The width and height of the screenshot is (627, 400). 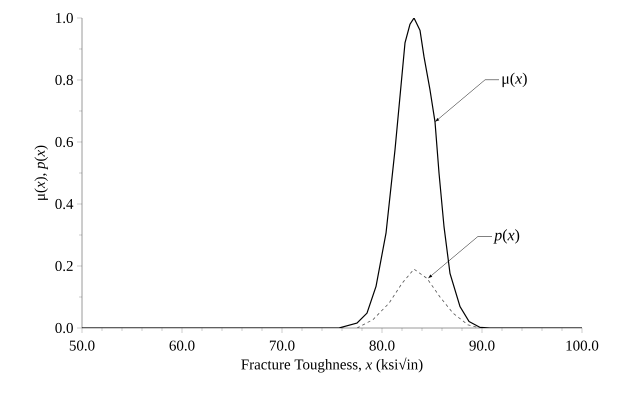 I want to click on x-tick-label: 90.0, so click(x=482, y=345).